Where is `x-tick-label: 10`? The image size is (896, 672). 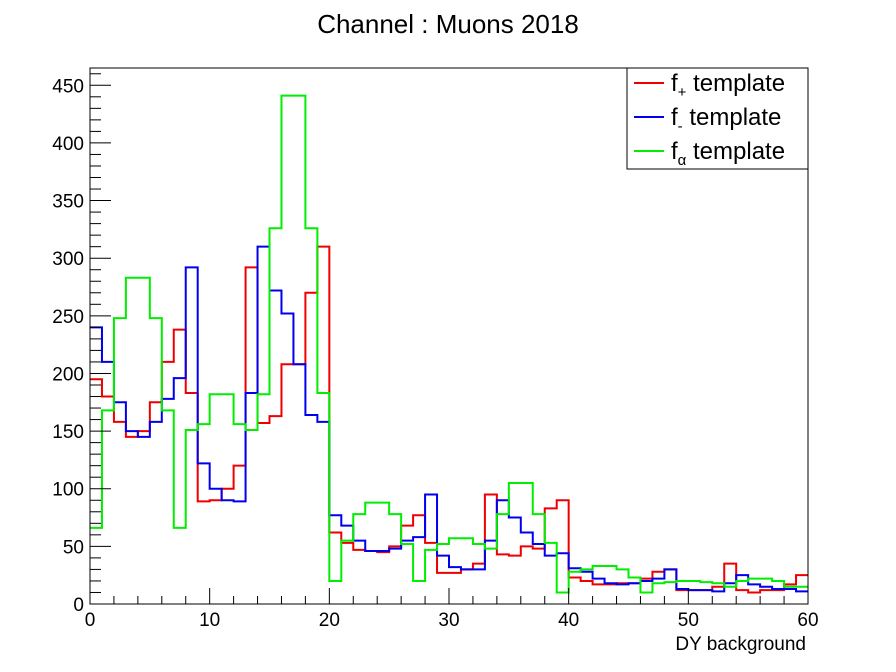
x-tick-label: 10 is located at coordinates (209, 620).